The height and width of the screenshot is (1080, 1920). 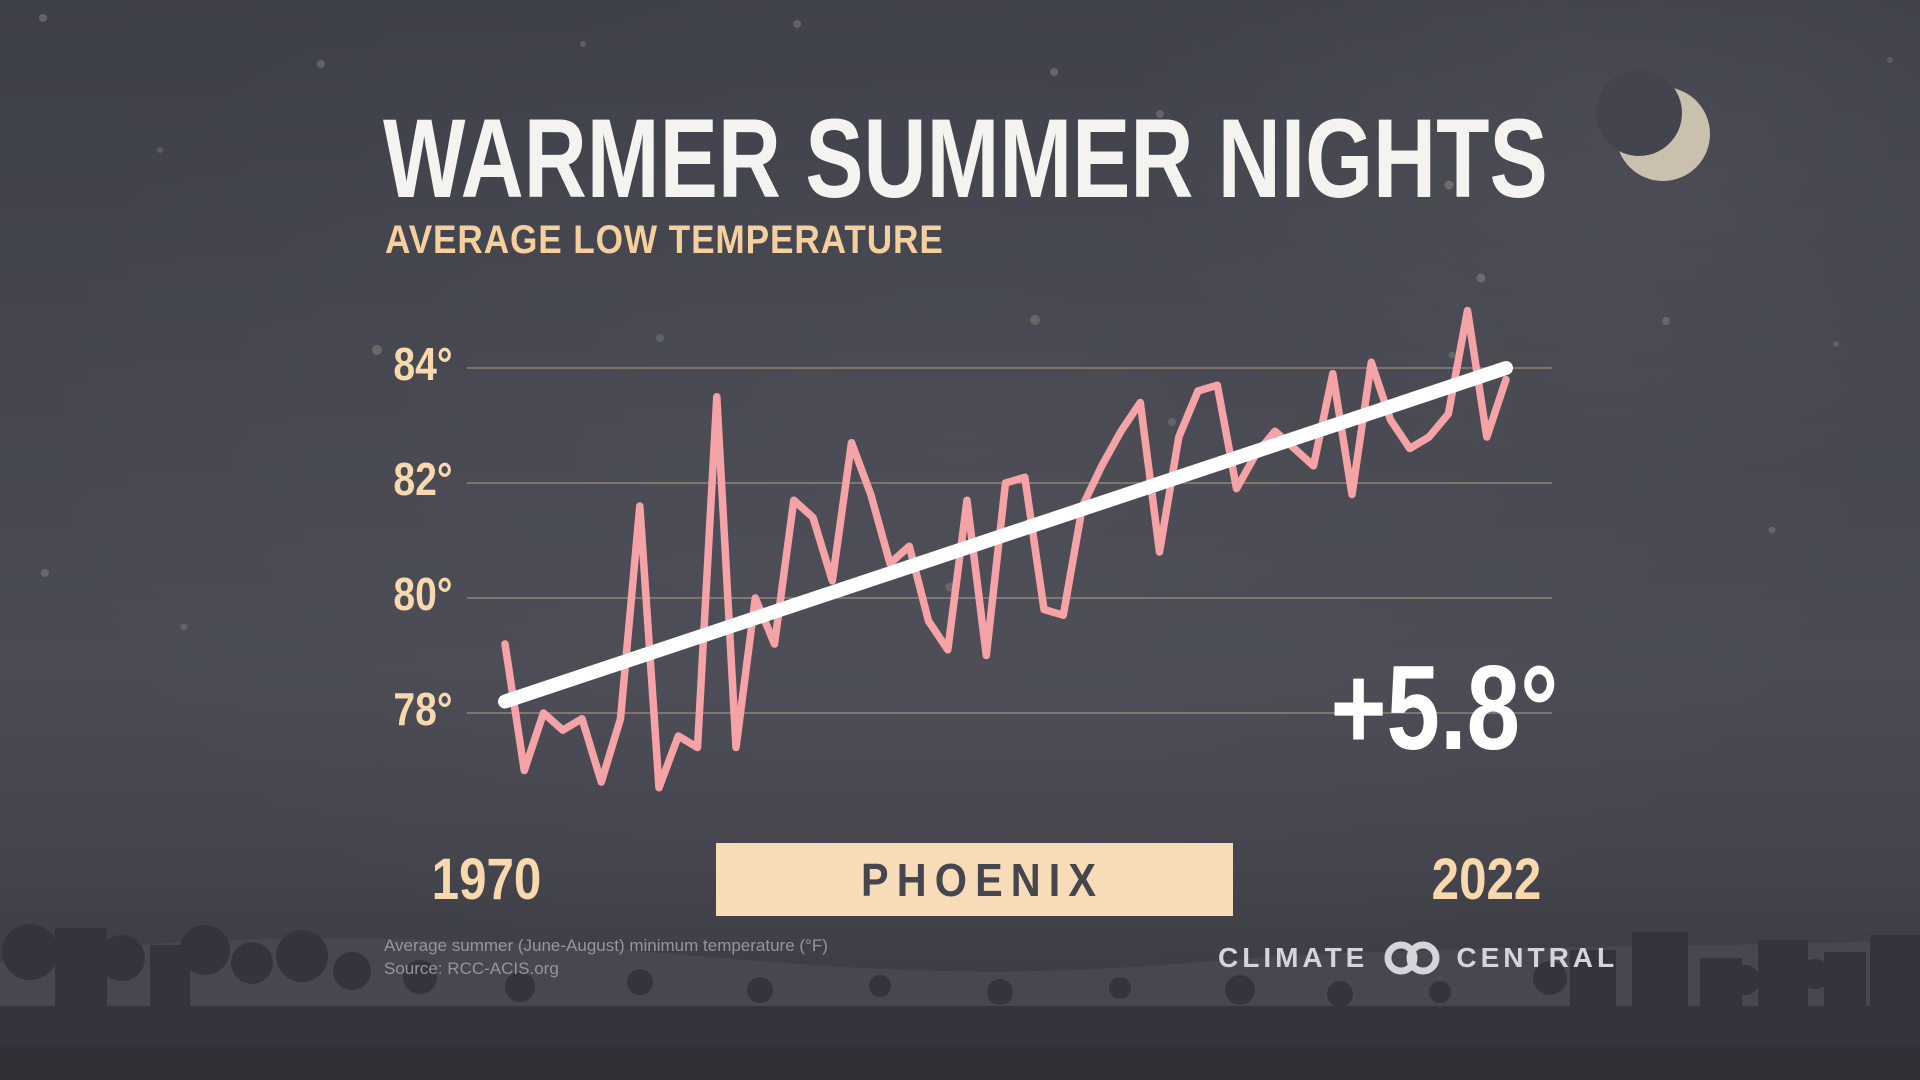 What do you see at coordinates (1537, 957) in the screenshot?
I see `logo-text-central: CENTRAL` at bounding box center [1537, 957].